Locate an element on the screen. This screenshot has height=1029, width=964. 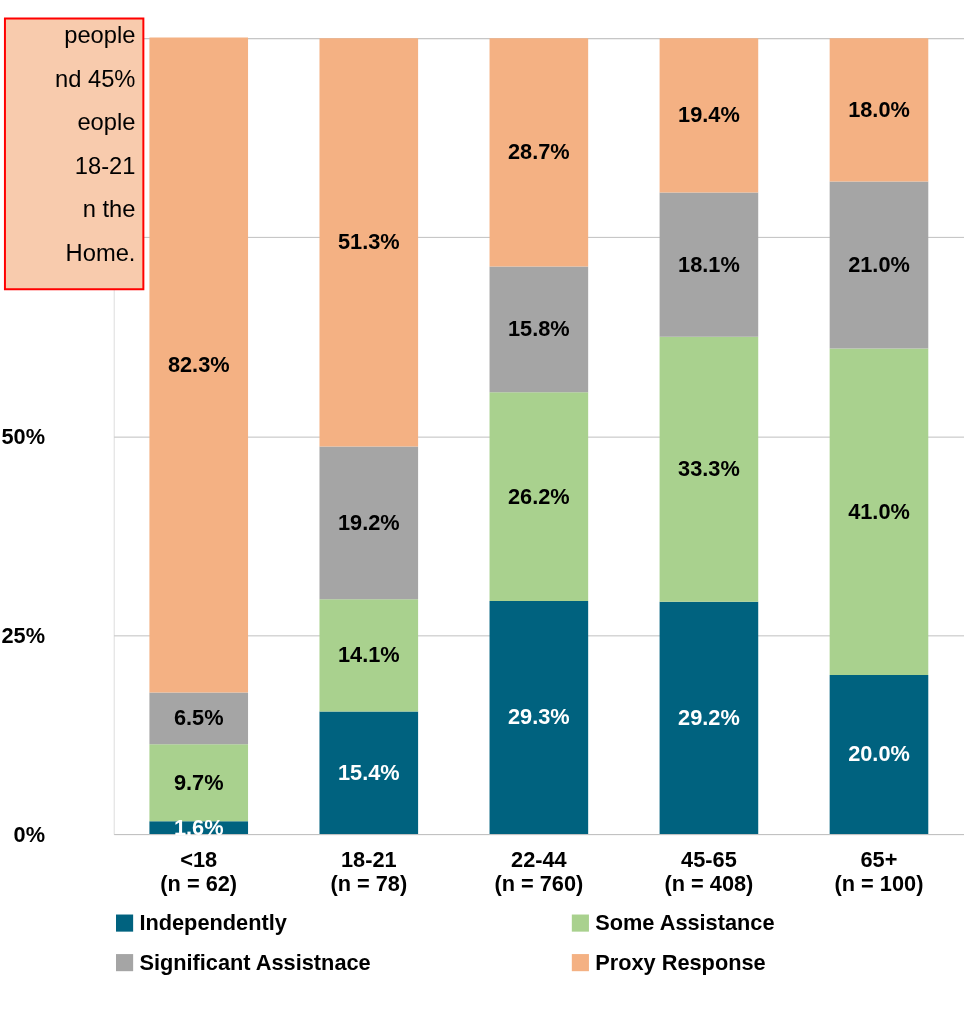
data-label: 6.5% is located at coordinates (198, 718).